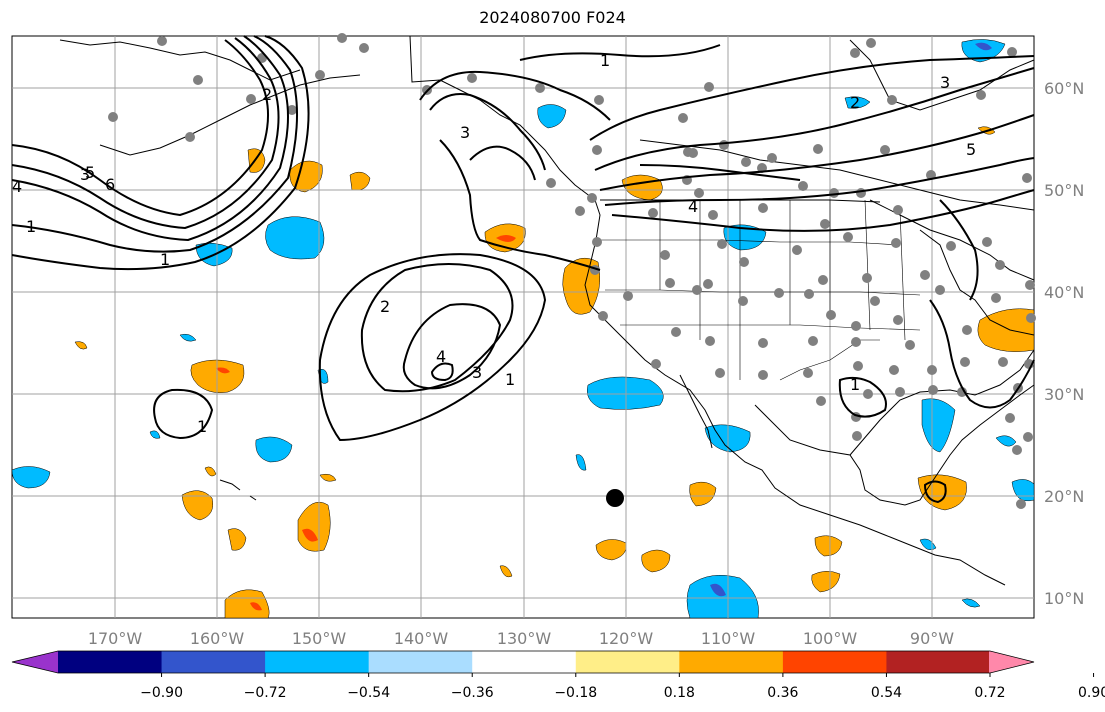  Describe the element at coordinates (575, 693) in the screenshot. I see `colorbar-tick-label: −0.18` at that location.